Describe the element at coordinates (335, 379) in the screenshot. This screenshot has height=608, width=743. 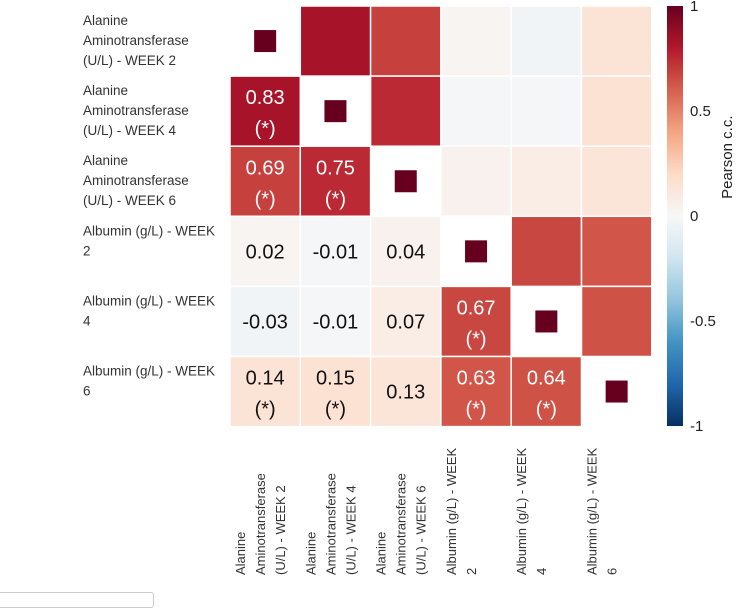
I see `cell-value-label: 0.15` at that location.